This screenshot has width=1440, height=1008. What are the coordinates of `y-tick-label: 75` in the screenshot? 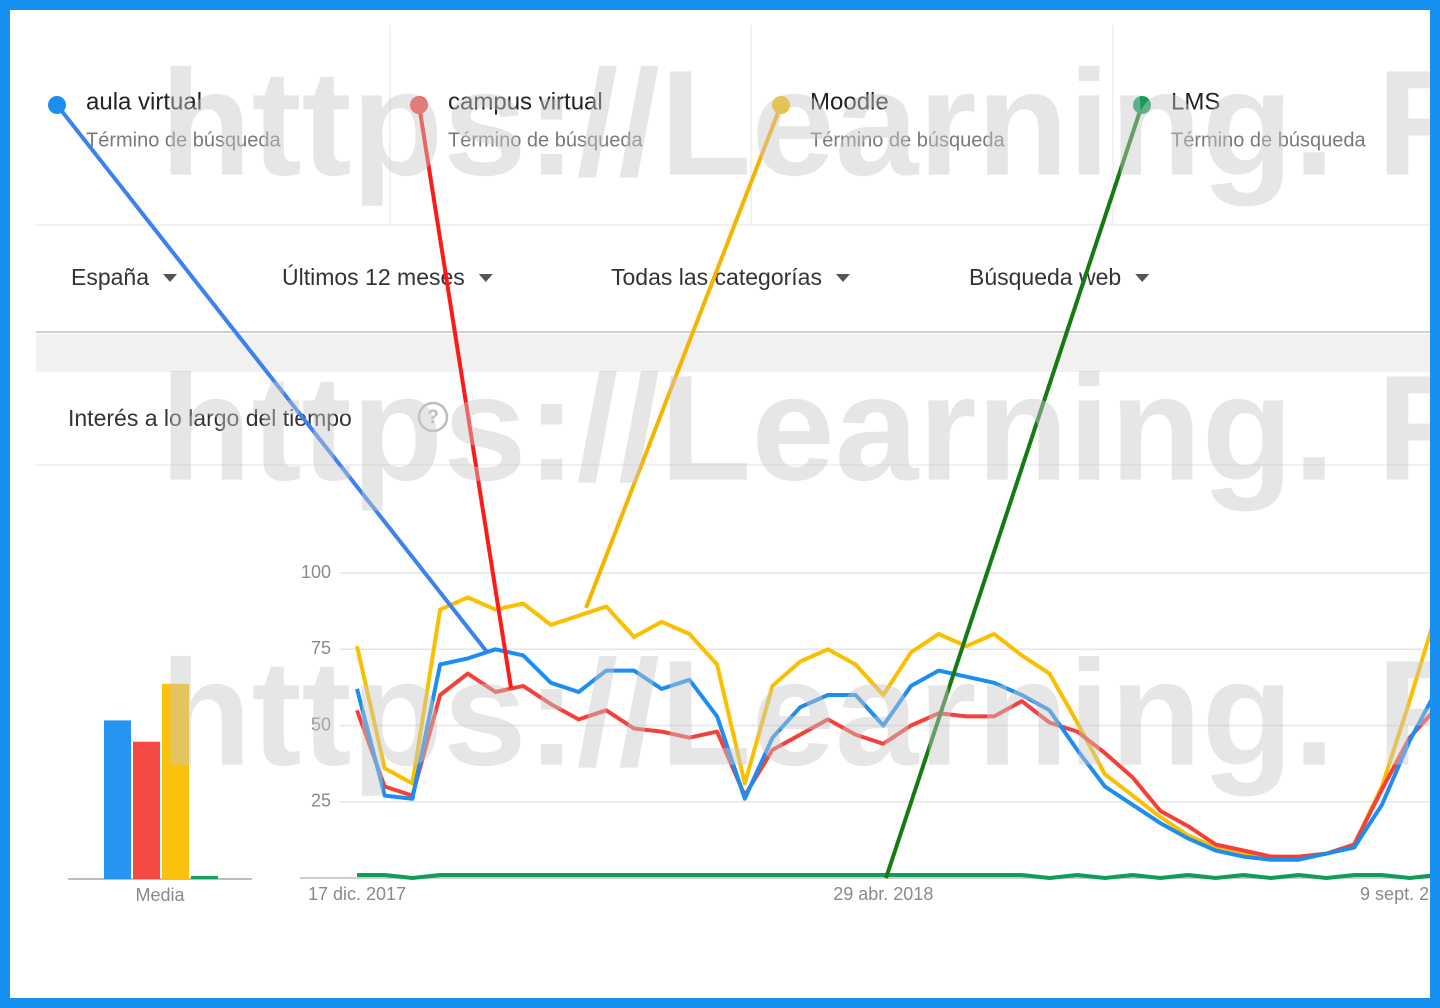 It's located at (321, 648).